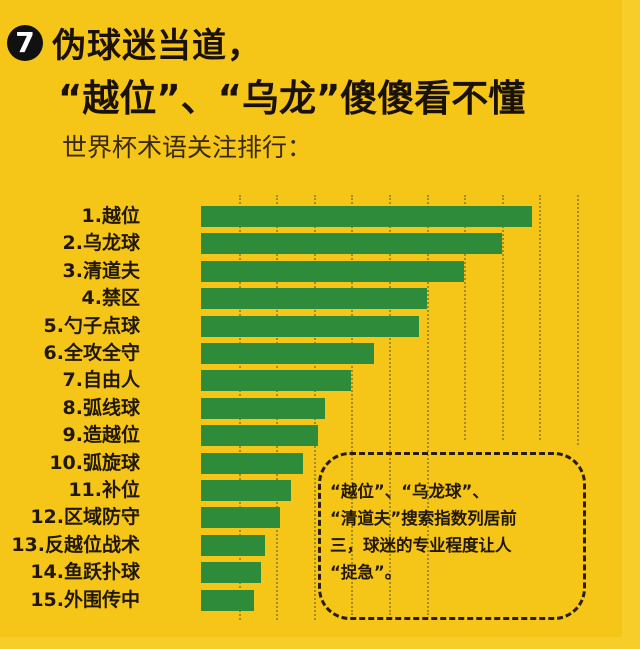 The image size is (640, 649). What do you see at coordinates (75, 544) in the screenshot?
I see `category-label: 13.反越位战术` at bounding box center [75, 544].